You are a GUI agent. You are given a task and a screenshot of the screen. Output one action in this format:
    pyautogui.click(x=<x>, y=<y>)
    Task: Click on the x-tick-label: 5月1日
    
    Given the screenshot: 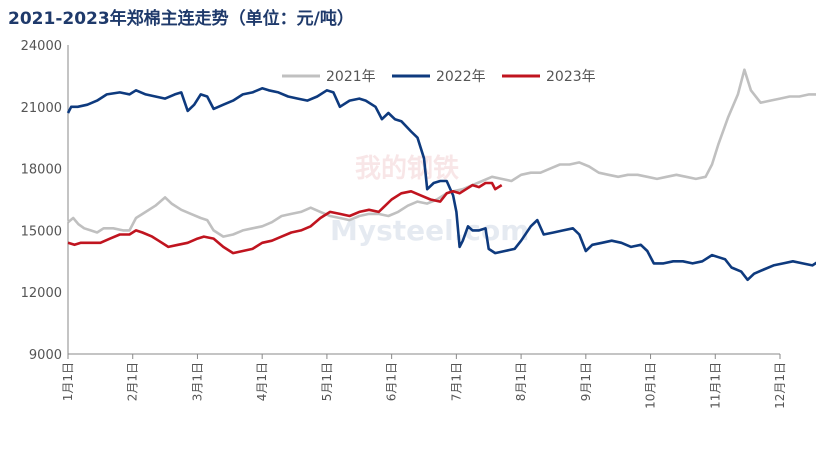 What is the action you would take?
    pyautogui.click(x=327, y=381)
    